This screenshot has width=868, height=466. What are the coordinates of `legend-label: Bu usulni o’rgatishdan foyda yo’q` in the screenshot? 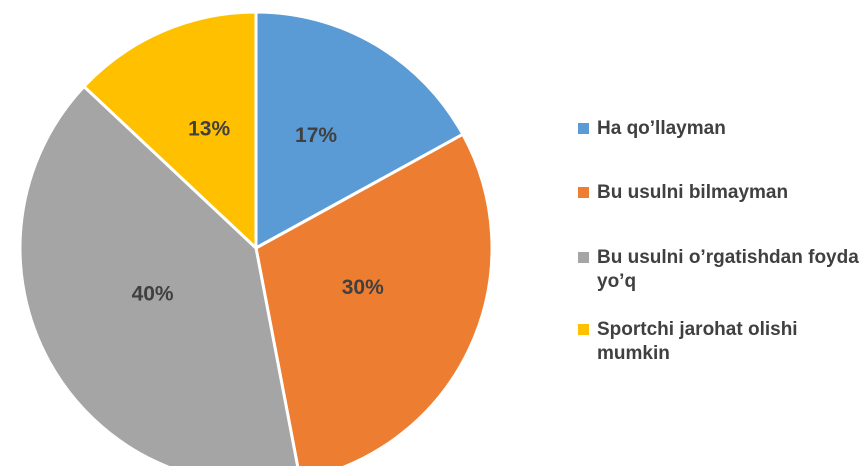 It's located at (728, 269).